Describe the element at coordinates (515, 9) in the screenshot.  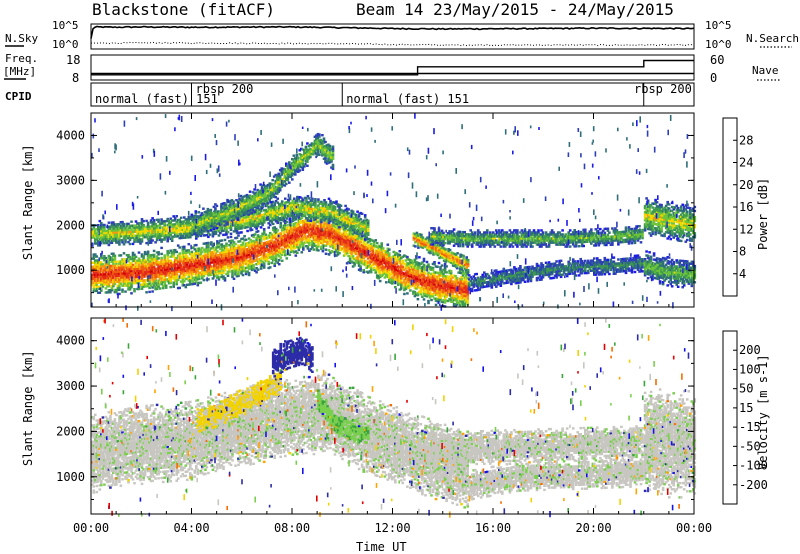
I see `beam-date-title: Beam 14 23/May/2015 - 24/May/2015` at that location.